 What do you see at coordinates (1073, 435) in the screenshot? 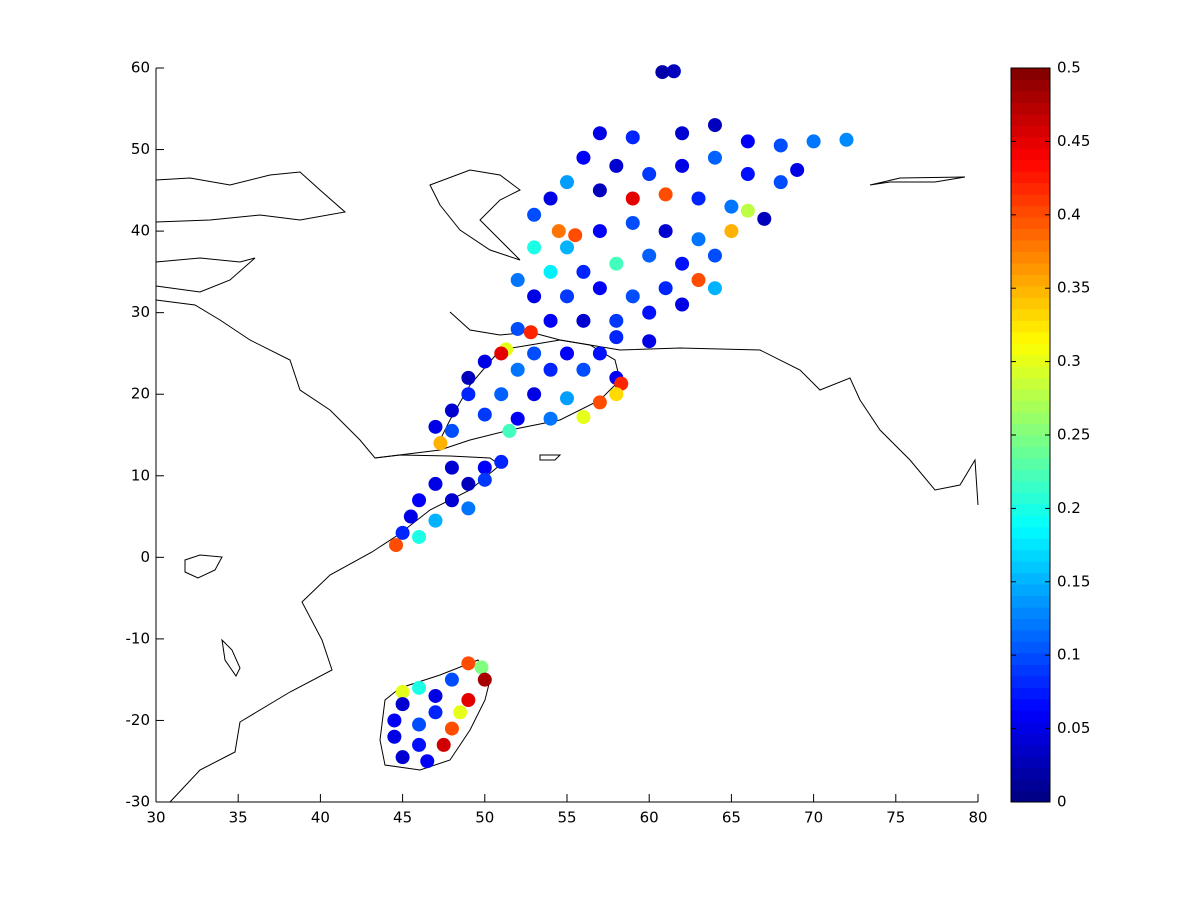
I see `colorbar-tick-label: 0.25` at bounding box center [1073, 435].